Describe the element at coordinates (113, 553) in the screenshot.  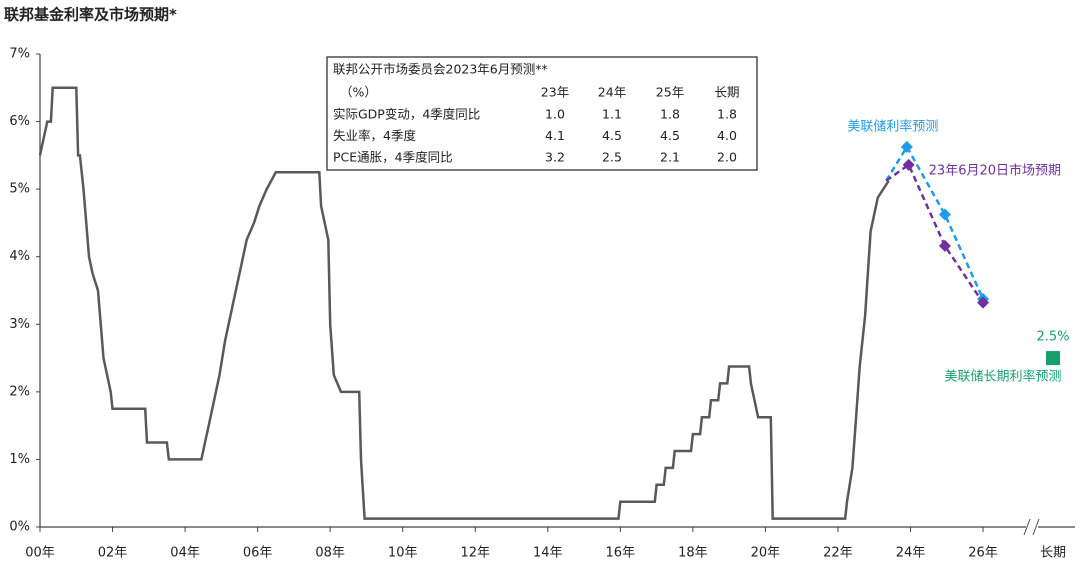
I see `x-tick-label: 02年` at that location.